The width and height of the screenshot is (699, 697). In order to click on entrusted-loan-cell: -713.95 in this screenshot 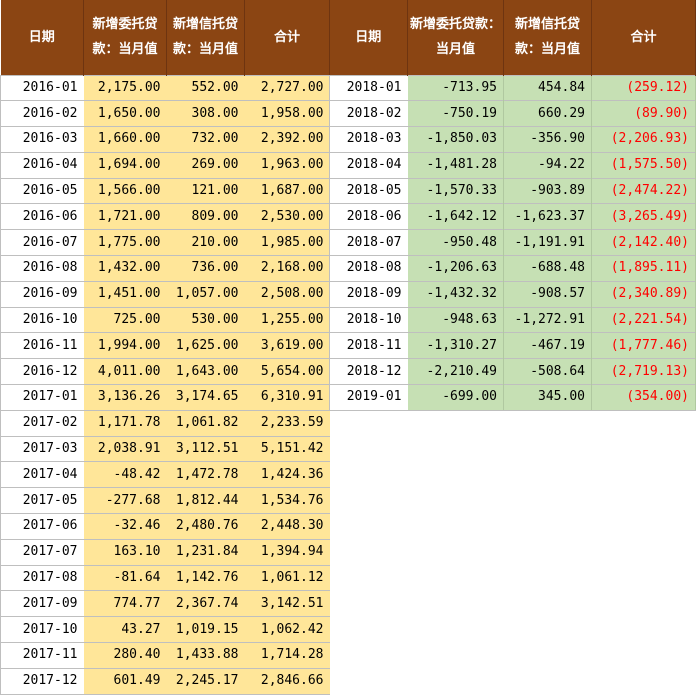, I will do `click(455, 87)`.